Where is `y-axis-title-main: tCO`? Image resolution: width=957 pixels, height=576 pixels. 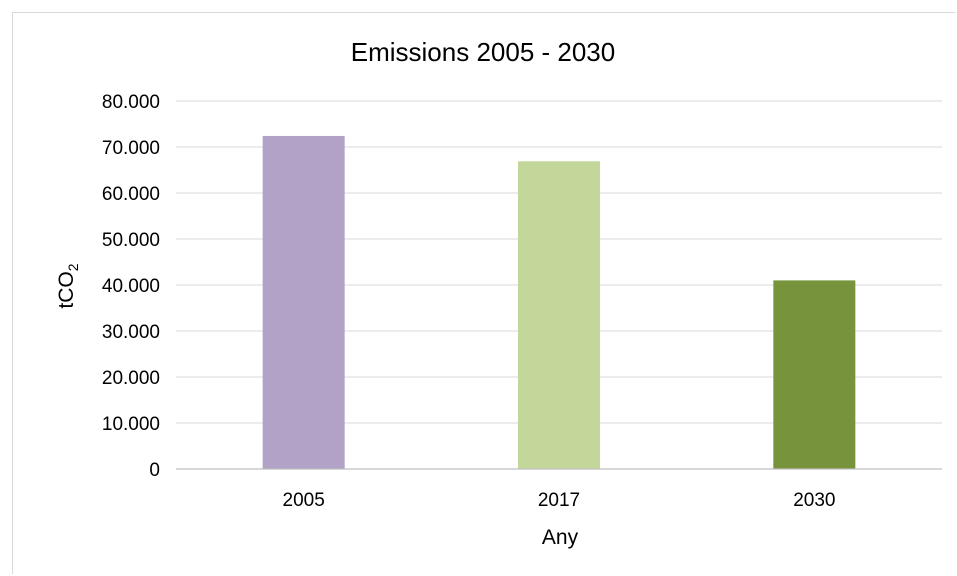 y-axis-title-main: tCO is located at coordinates (66, 289).